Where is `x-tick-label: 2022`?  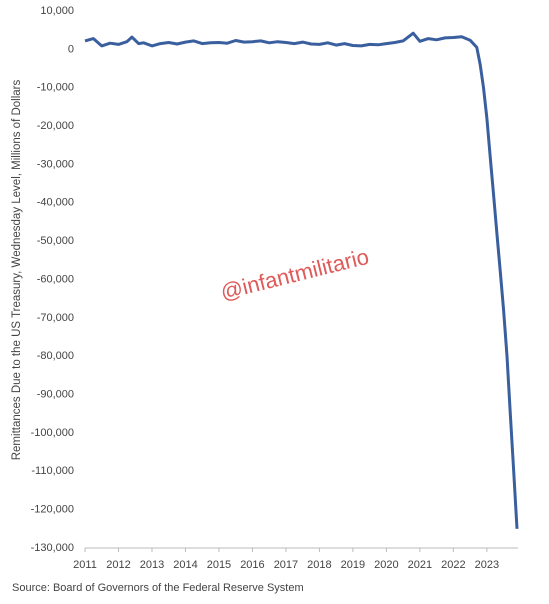
x-tick-label: 2022 is located at coordinates (453, 565).